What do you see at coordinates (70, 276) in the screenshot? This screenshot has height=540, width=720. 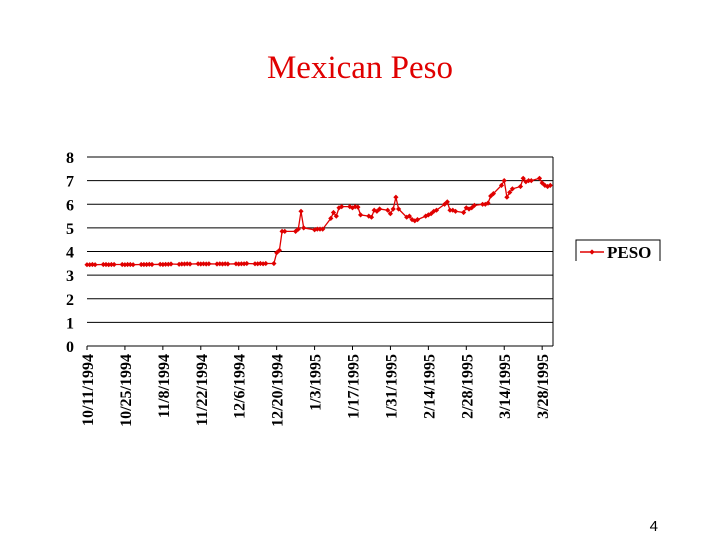 I see `y-tick-label: 3` at bounding box center [70, 276].